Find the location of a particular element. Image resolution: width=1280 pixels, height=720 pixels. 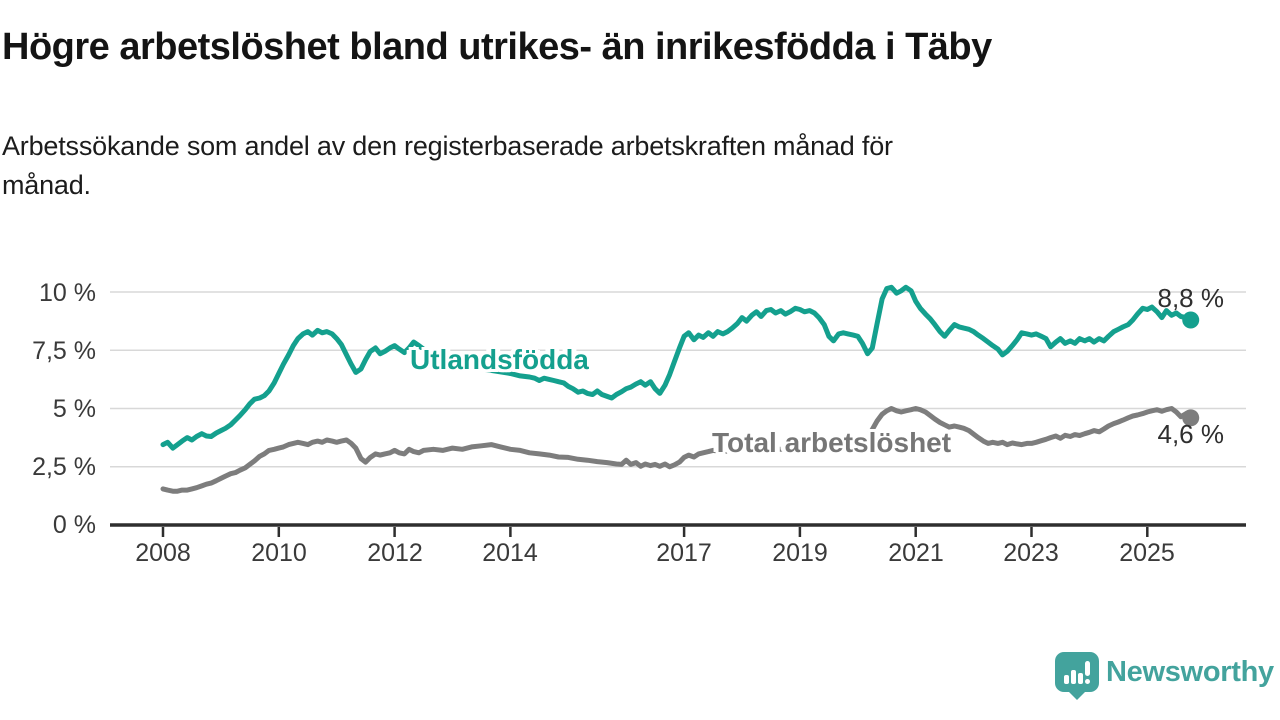

y-axis-label-7-5: 7,5 % is located at coordinates (64, 351).